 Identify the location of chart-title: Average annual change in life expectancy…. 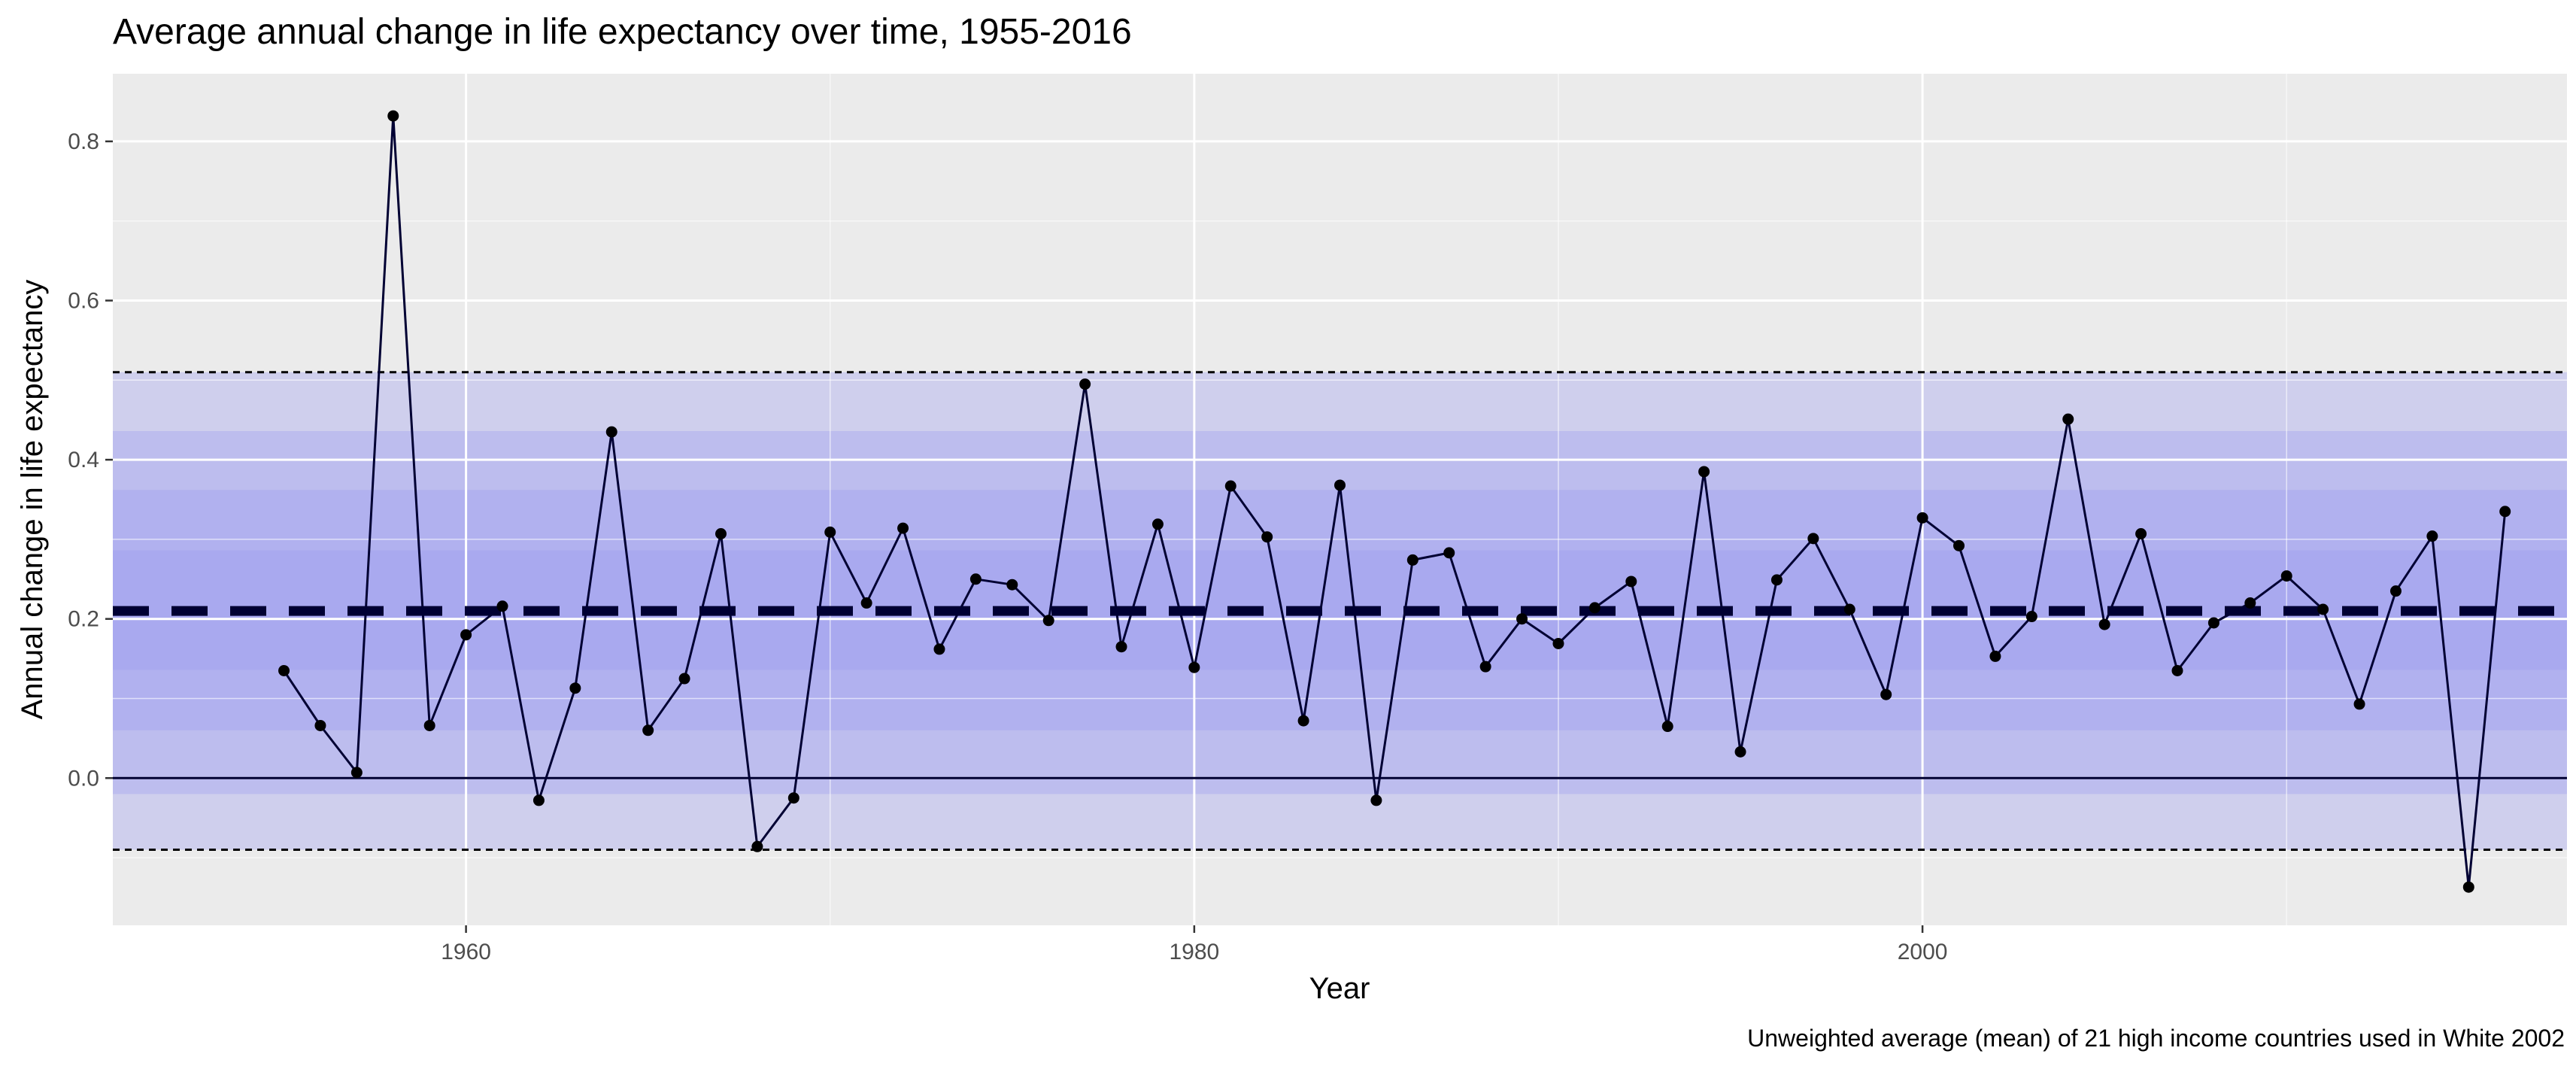
(622, 32).